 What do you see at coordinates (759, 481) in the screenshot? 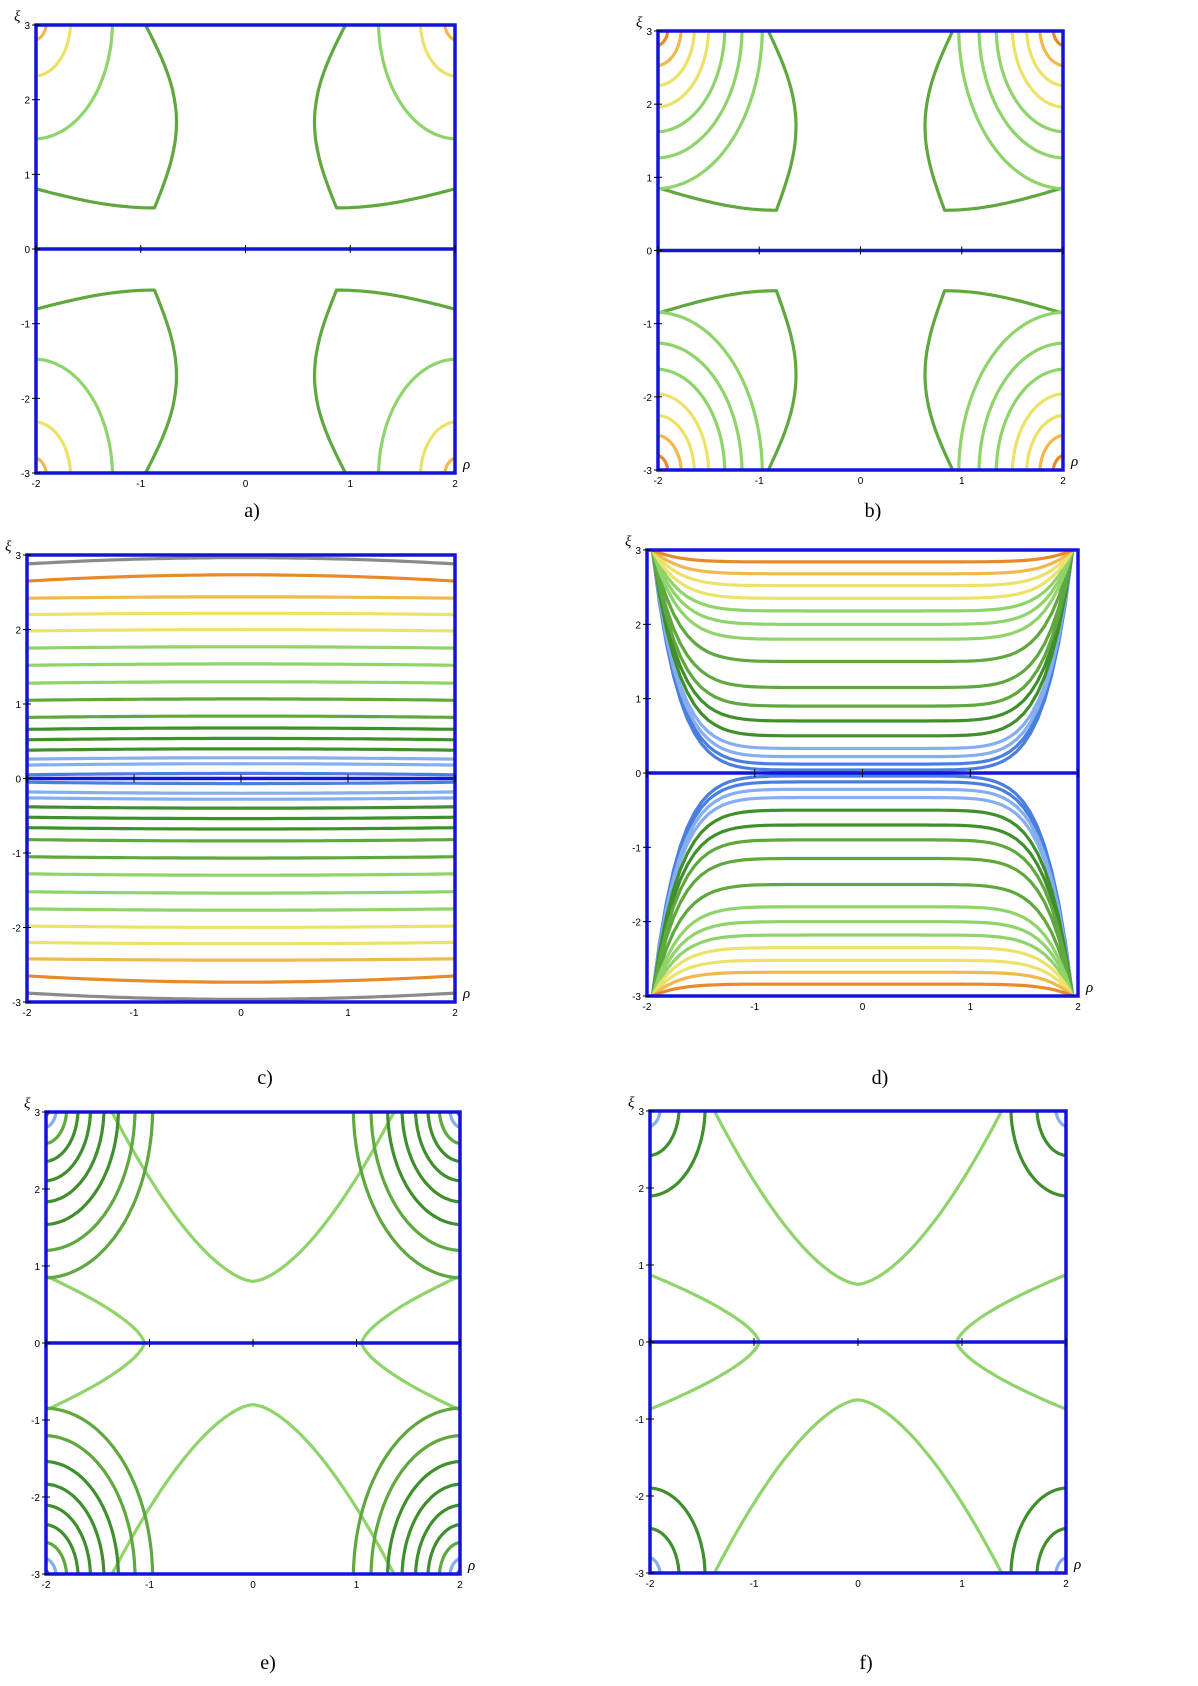
I see `x-tick-label: -1` at bounding box center [759, 481].